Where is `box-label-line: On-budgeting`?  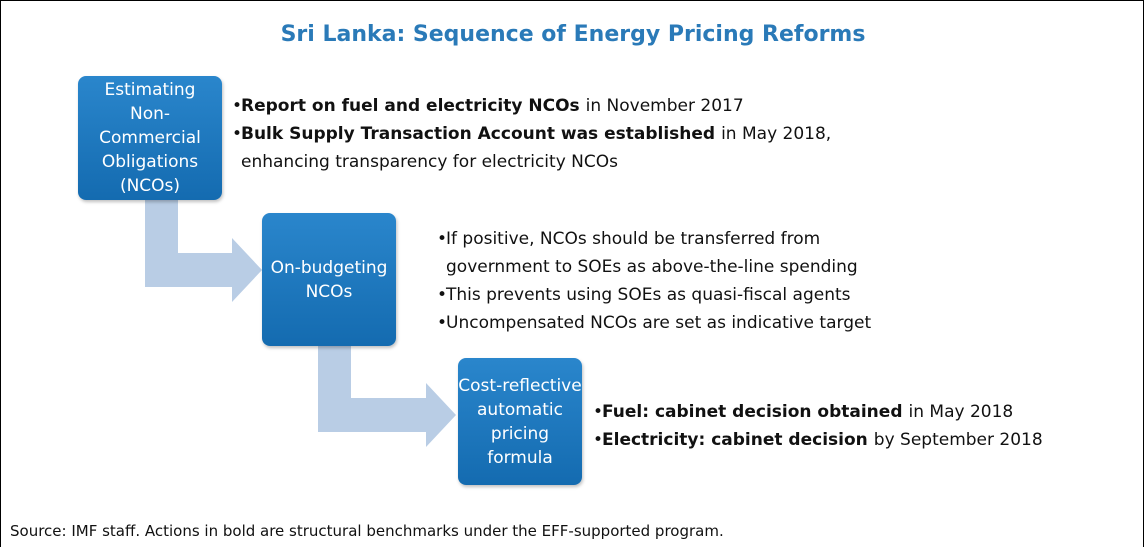 box-label-line: On-budgeting is located at coordinates (329, 267).